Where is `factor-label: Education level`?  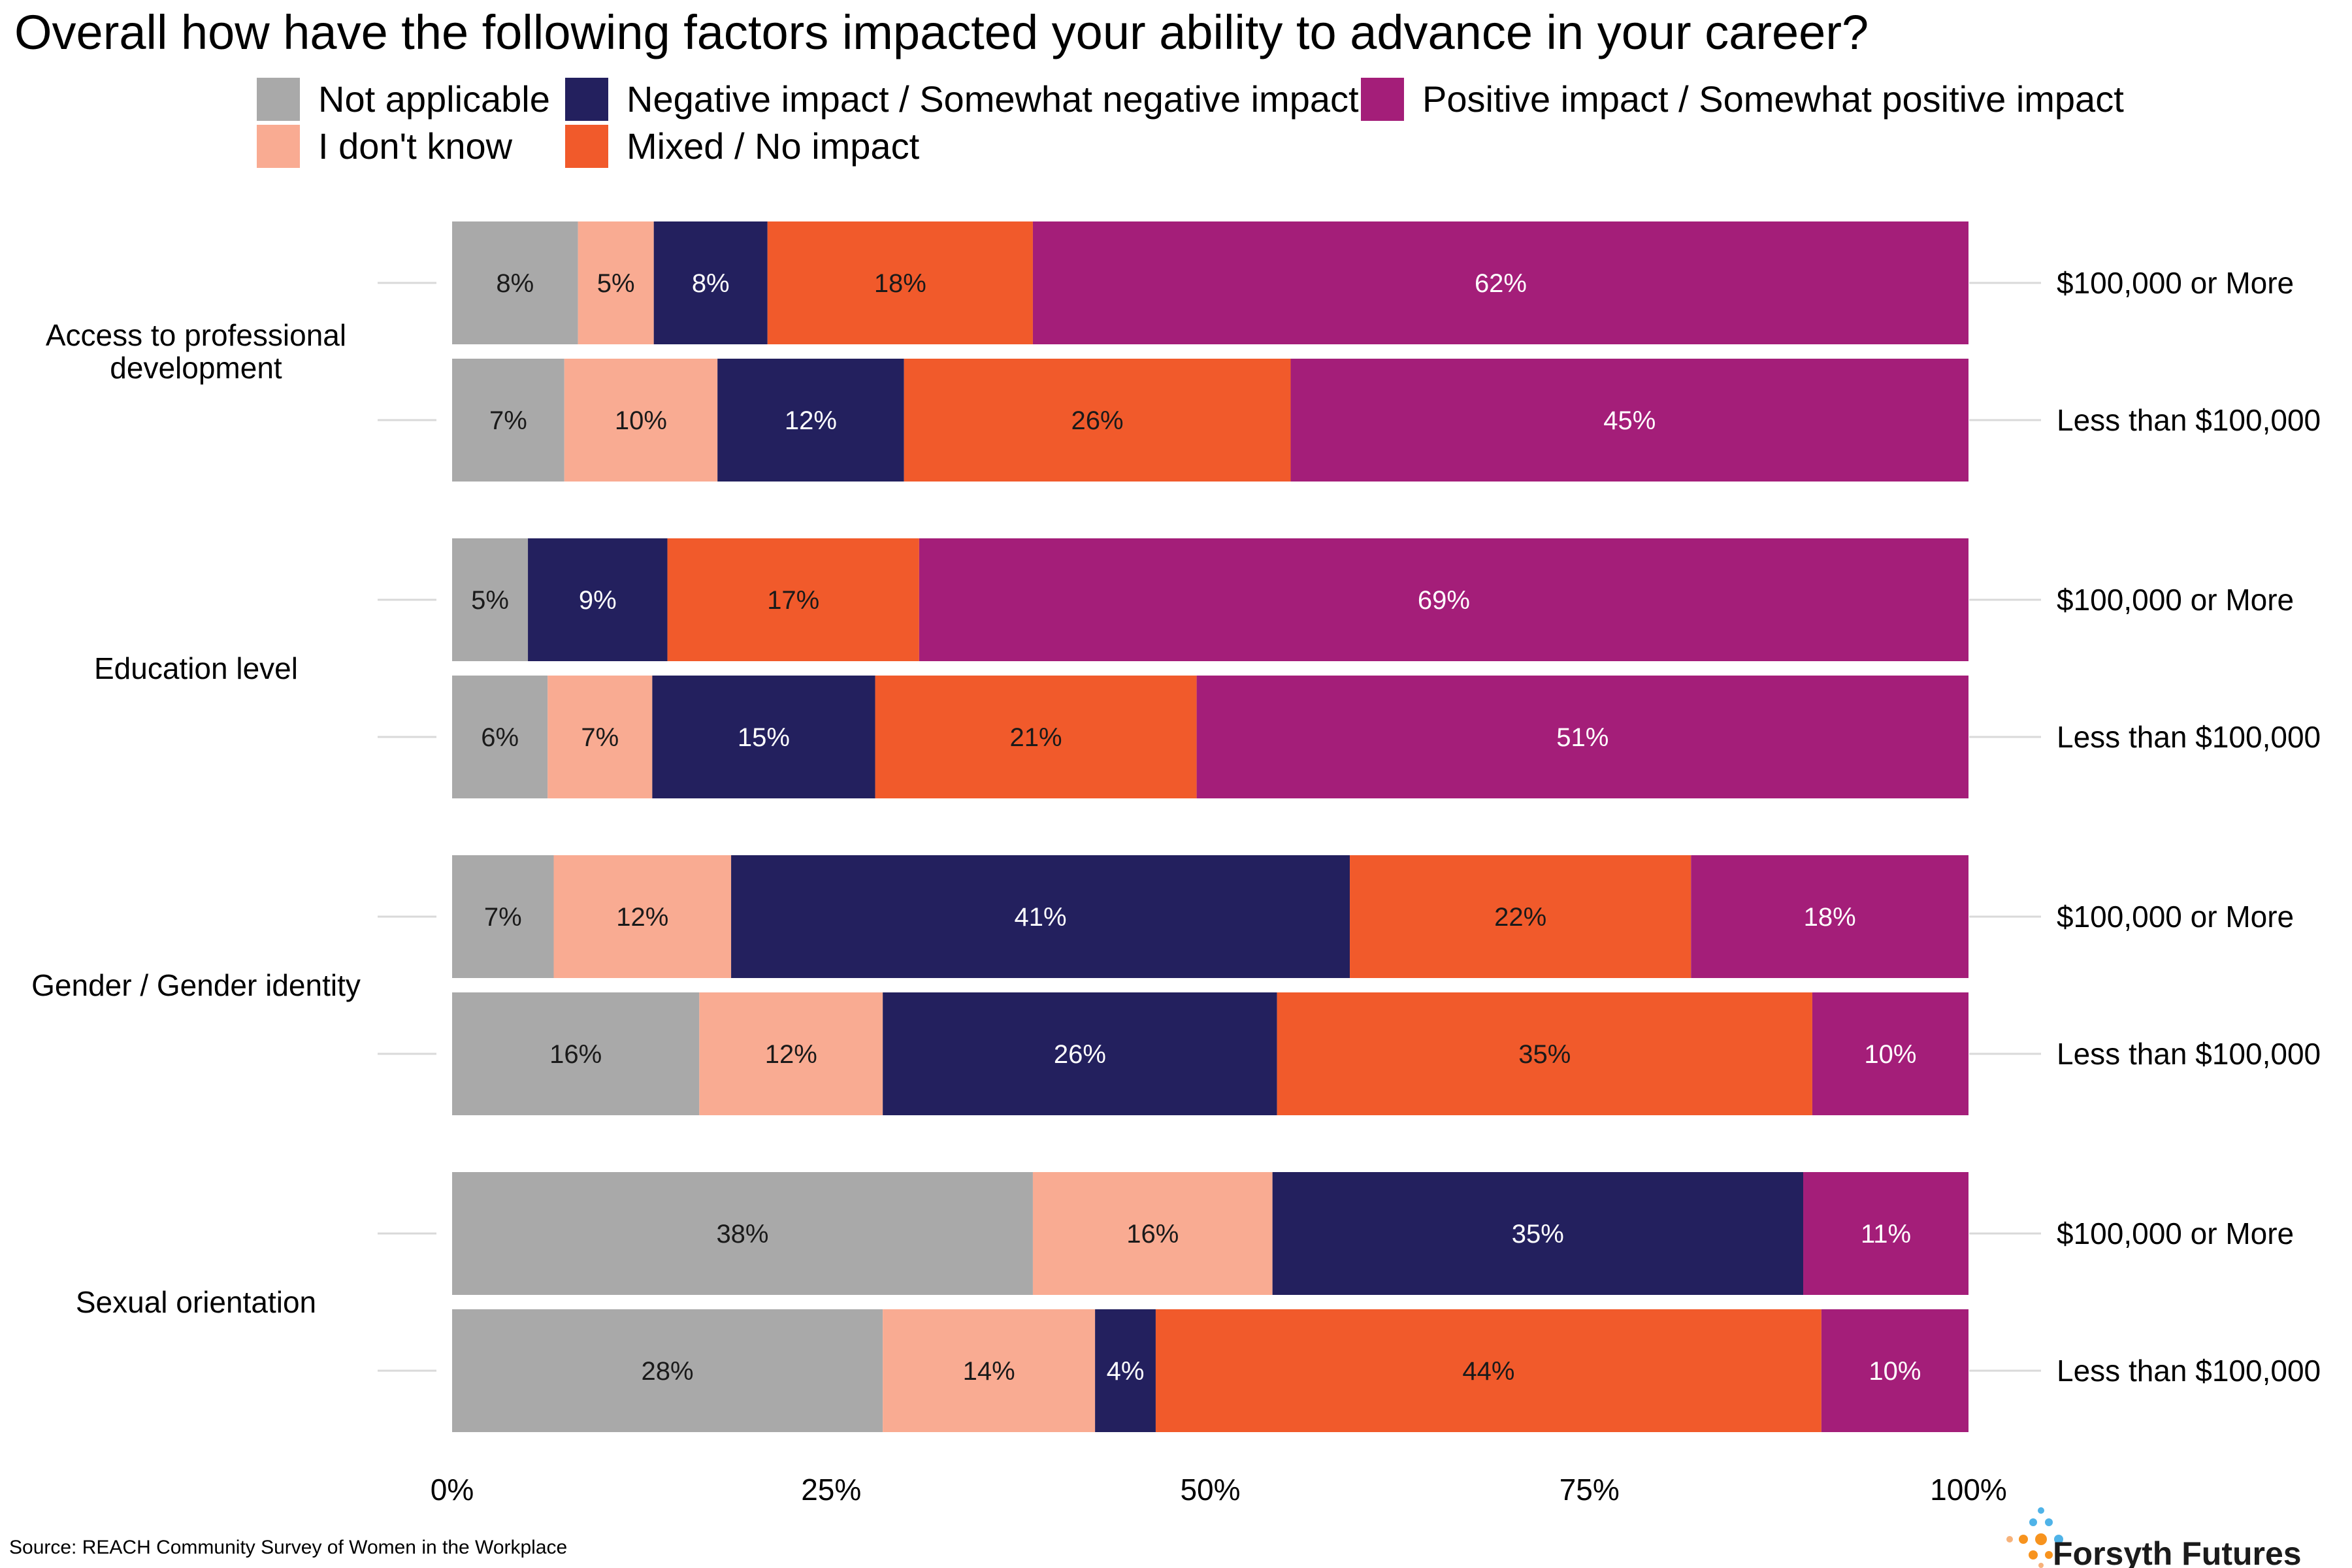
factor-label: Education level is located at coordinates (196, 668).